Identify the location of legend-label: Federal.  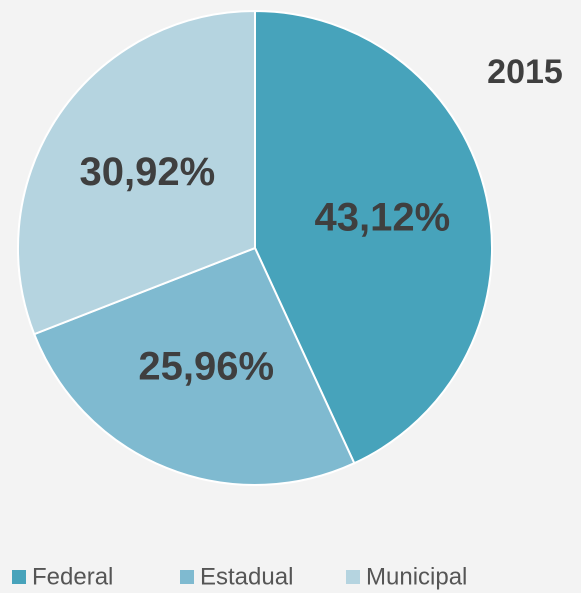
(72, 576).